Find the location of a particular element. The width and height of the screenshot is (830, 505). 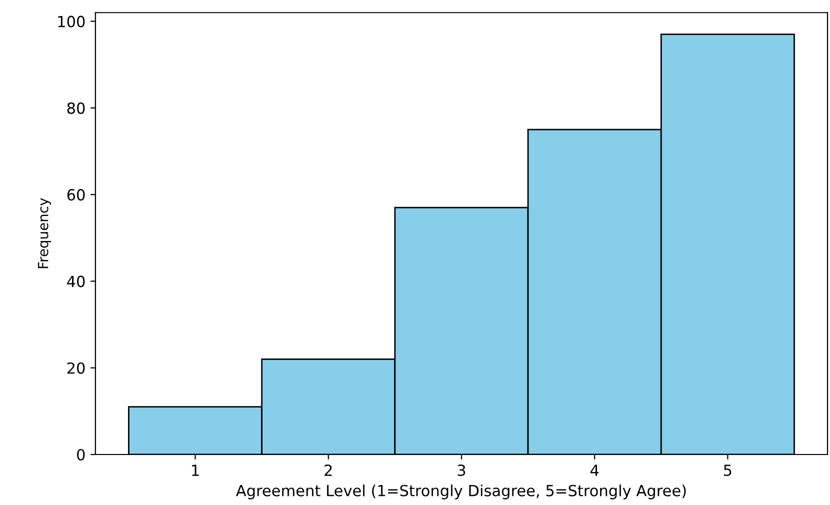

x-axis-title: Agreement Level (1=Strongly Disagree, 5=Strongly Agree) is located at coordinates (461, 492).